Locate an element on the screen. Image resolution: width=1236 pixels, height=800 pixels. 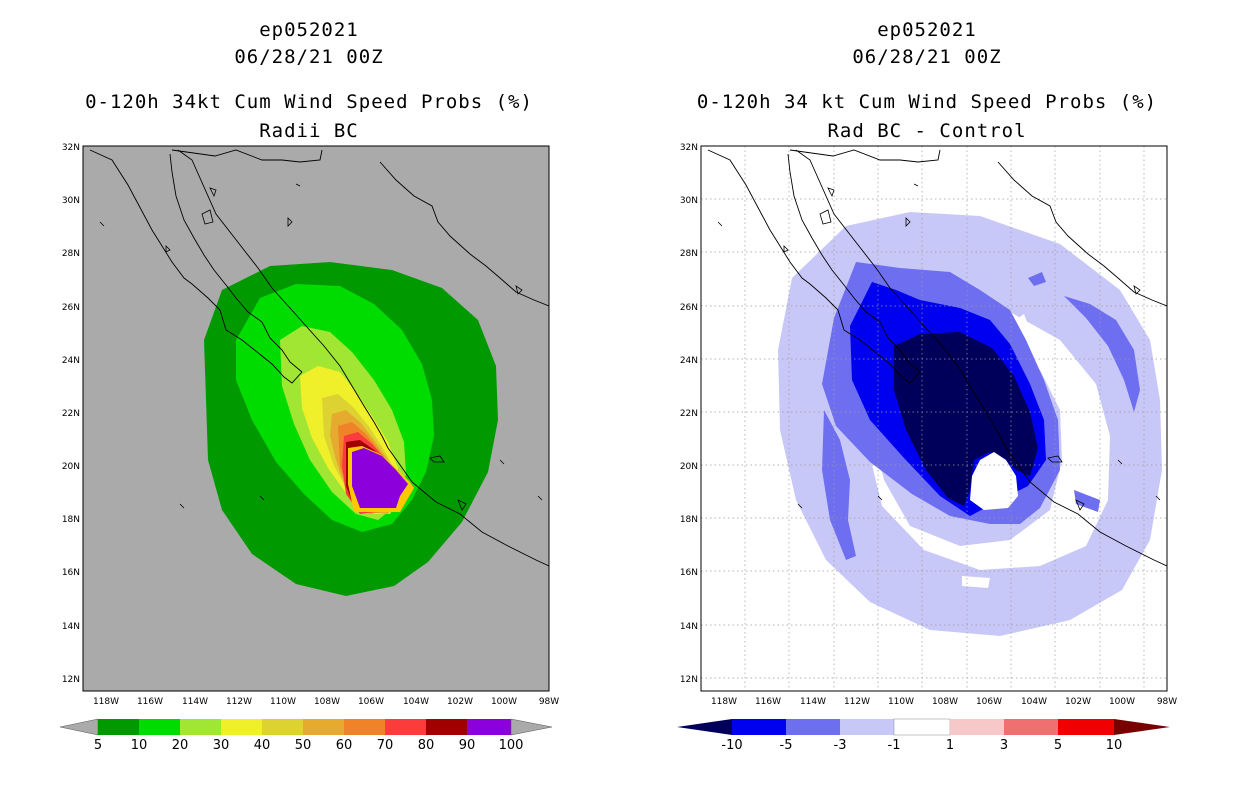
right-lon-label: 108W is located at coordinates (945, 702).